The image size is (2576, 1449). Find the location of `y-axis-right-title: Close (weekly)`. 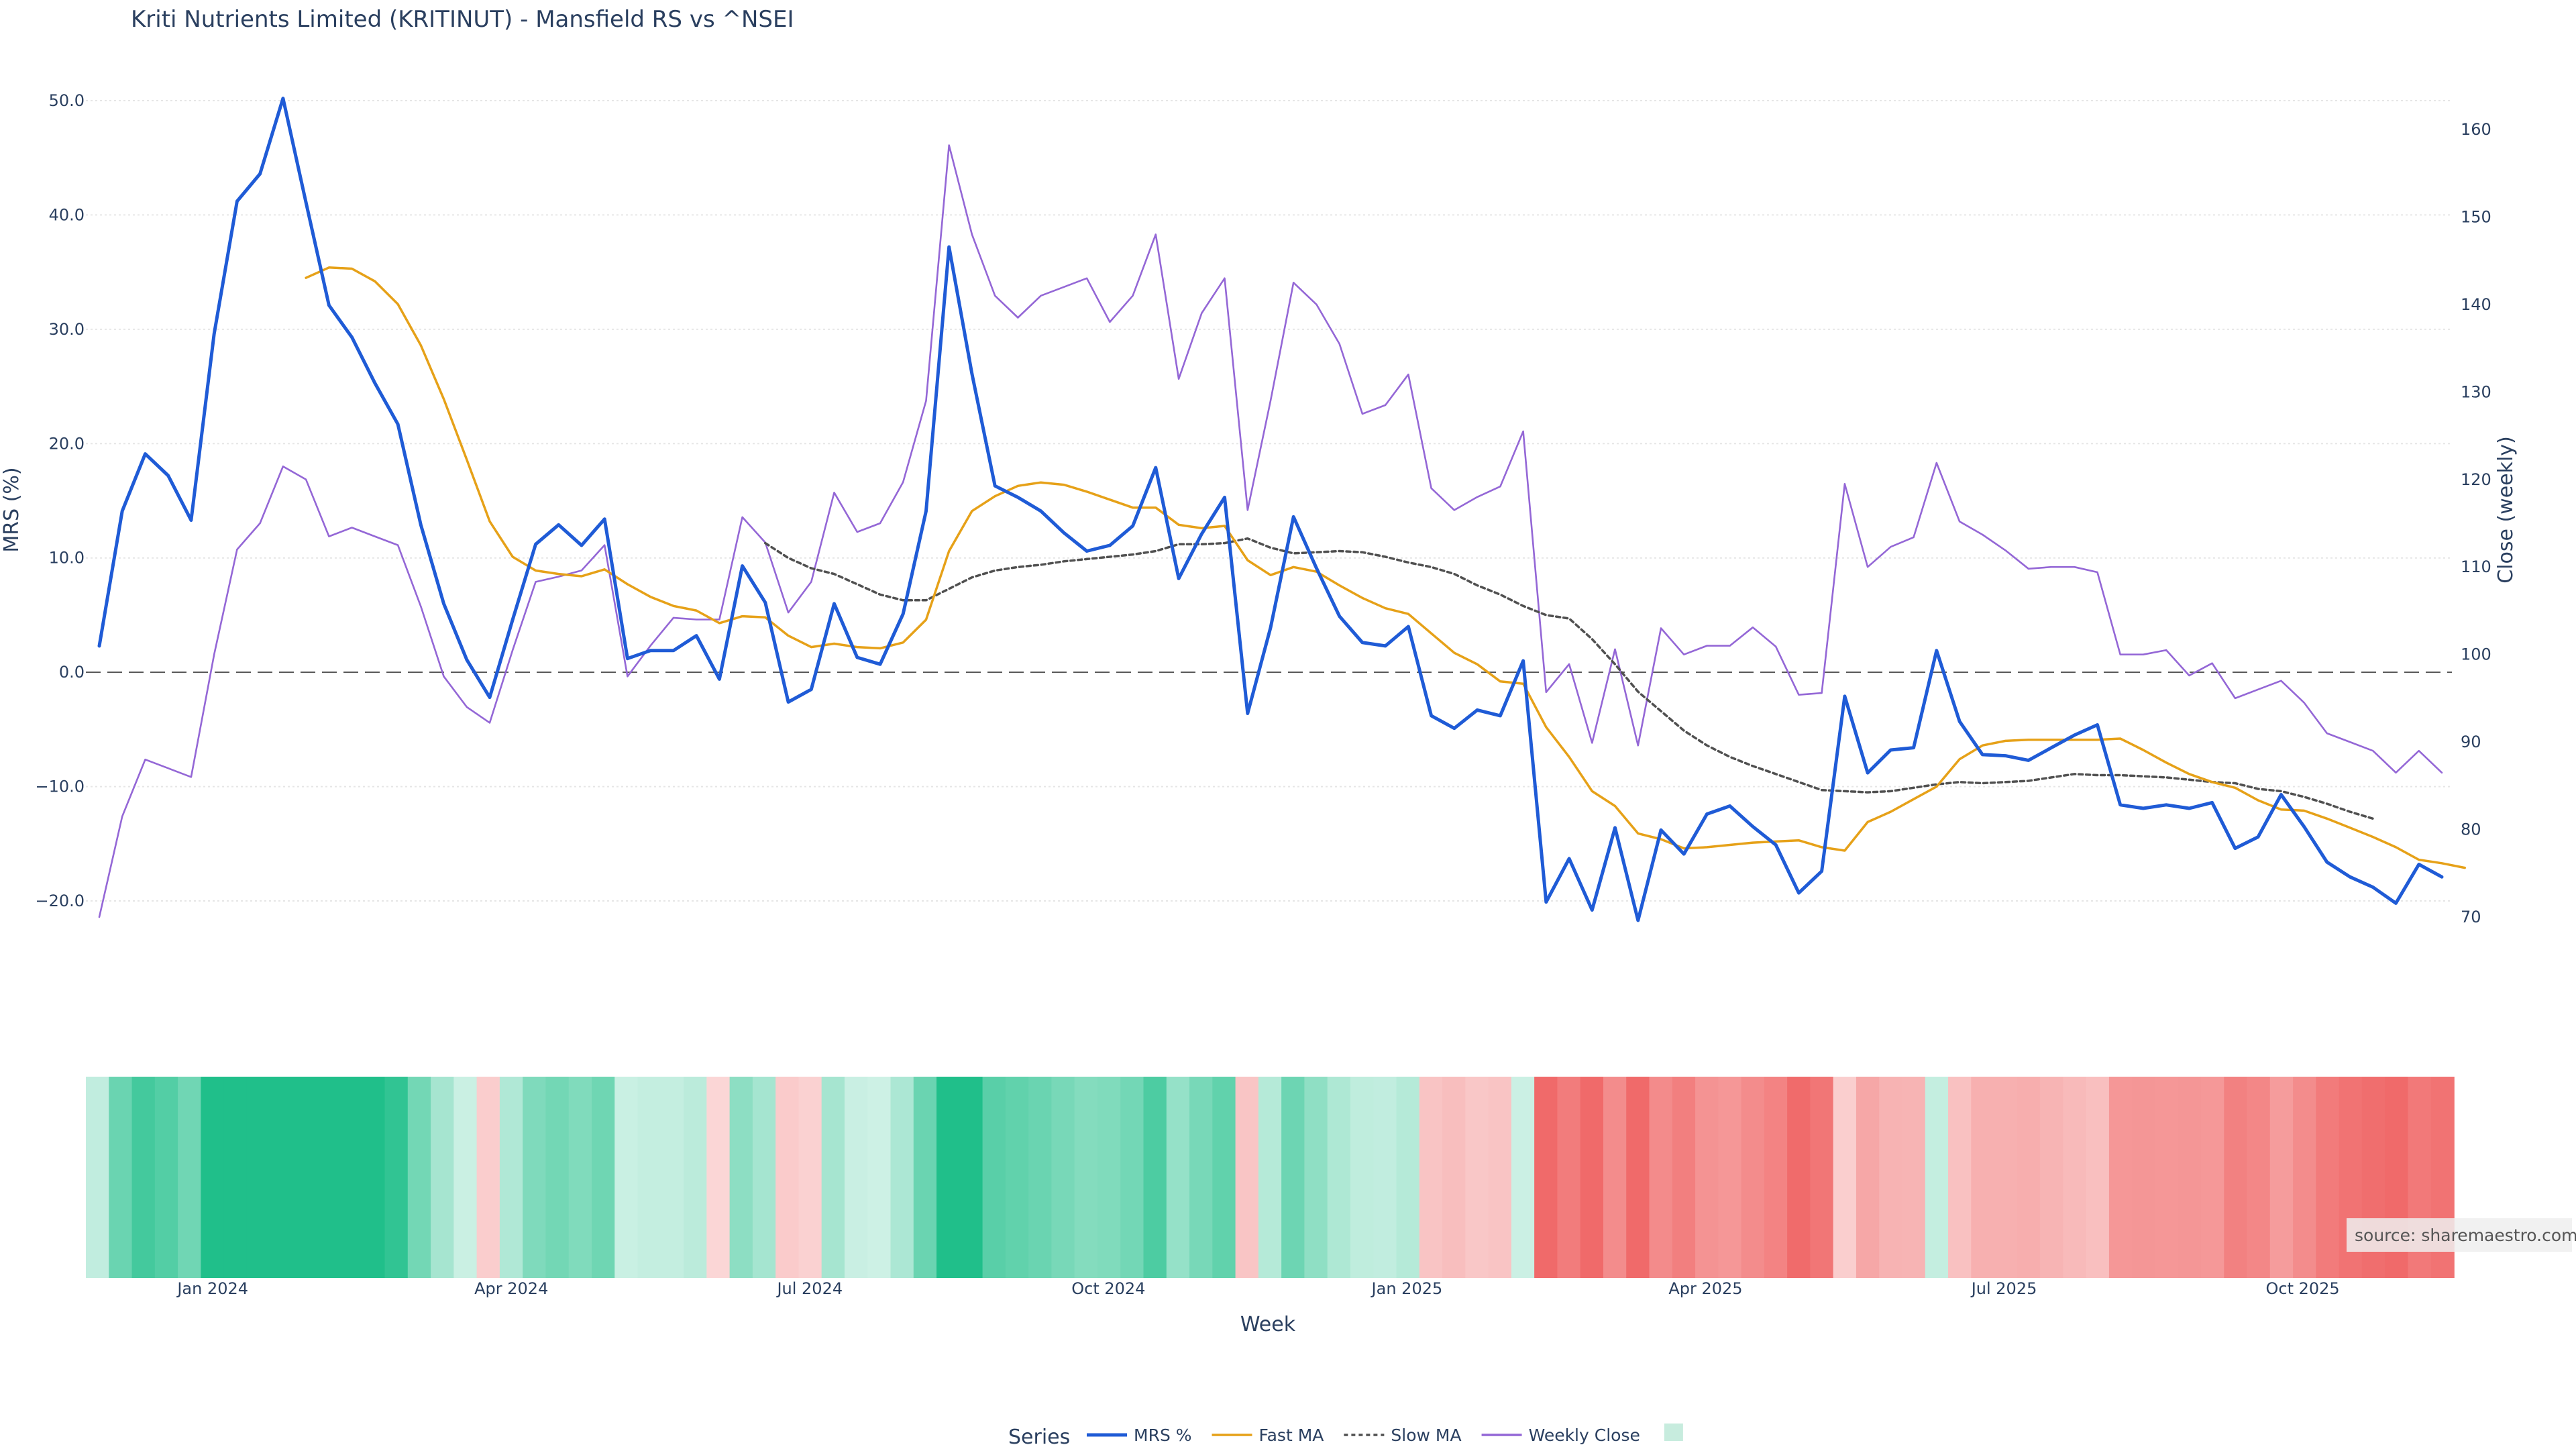

y-axis-right-title: Close (weekly) is located at coordinates (2506, 510).